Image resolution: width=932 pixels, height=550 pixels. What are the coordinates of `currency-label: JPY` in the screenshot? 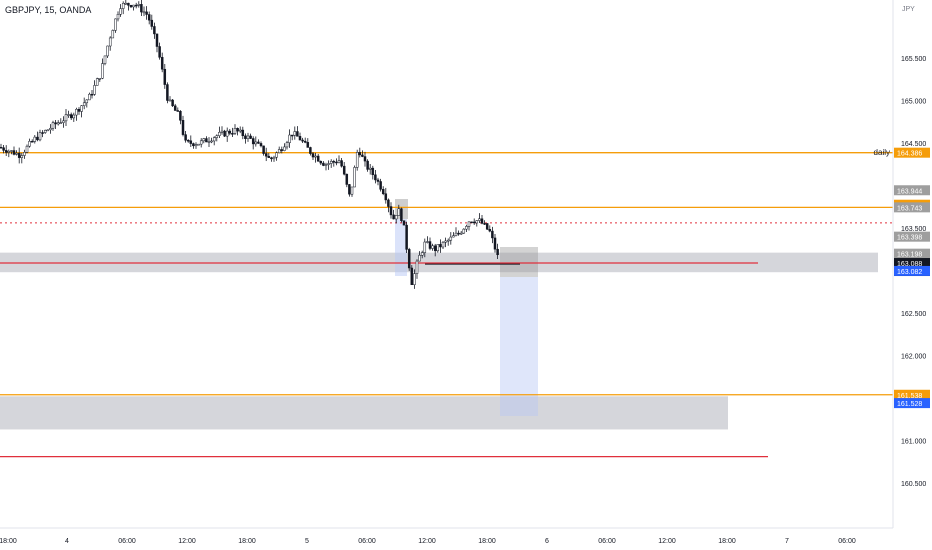 It's located at (908, 9).